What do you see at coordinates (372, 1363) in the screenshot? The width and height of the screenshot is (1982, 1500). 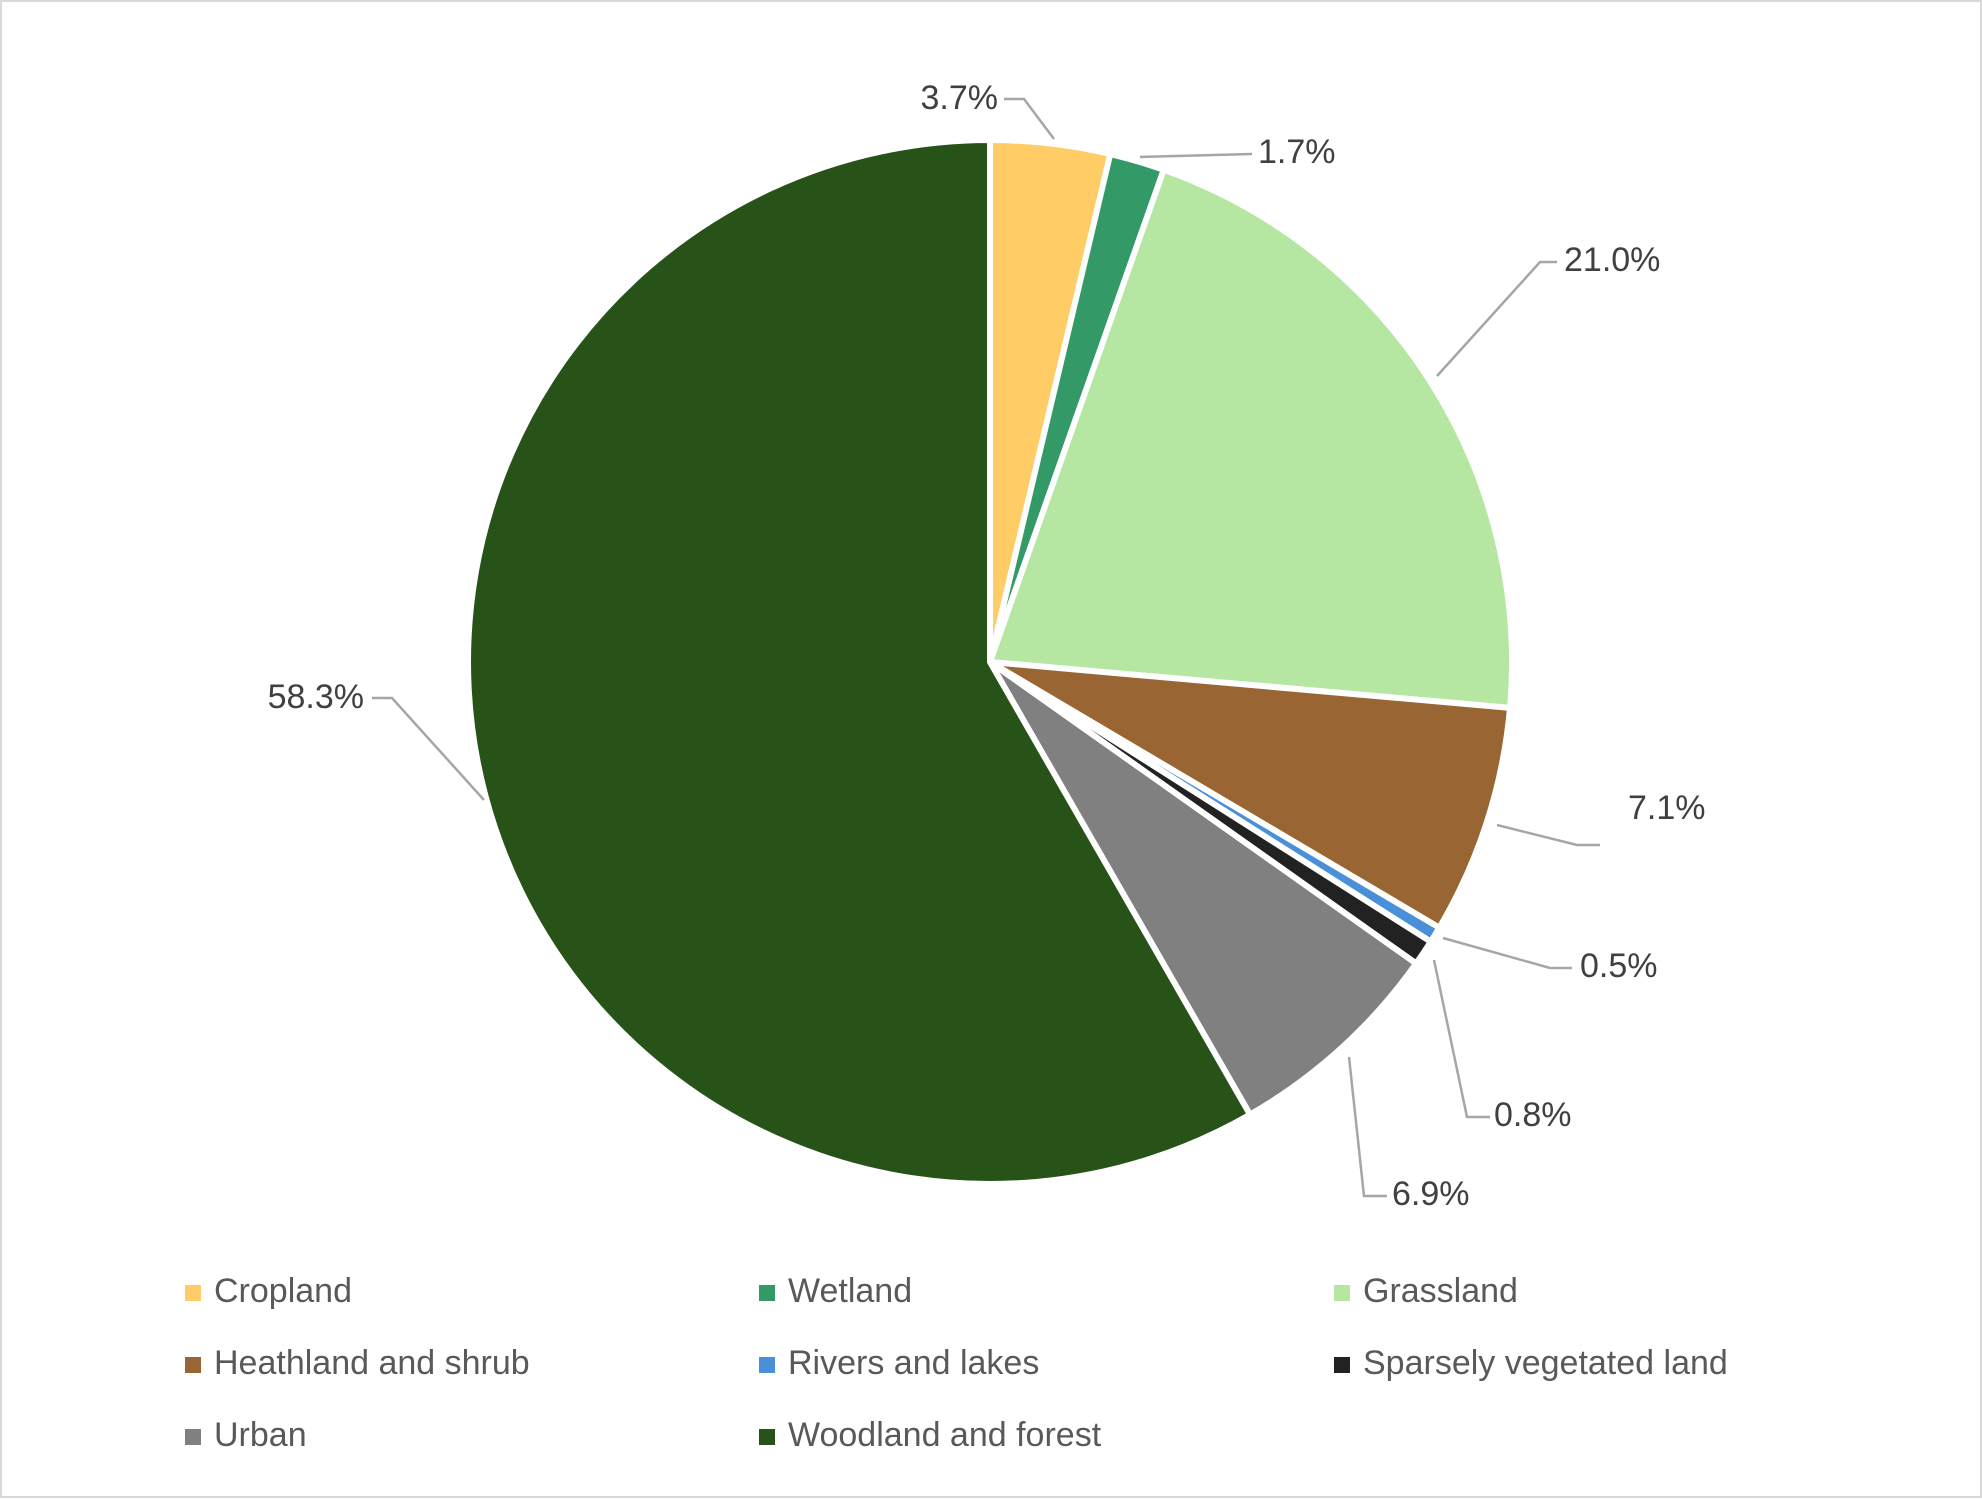 I see `legend-entry: Heathland and shrub` at bounding box center [372, 1363].